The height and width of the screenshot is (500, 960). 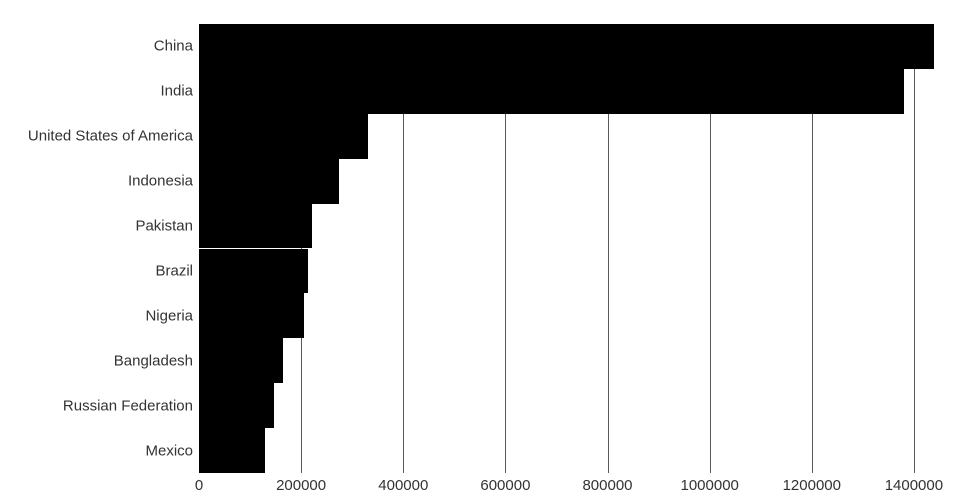 I want to click on x-tick-label: 800000, so click(x=607, y=485).